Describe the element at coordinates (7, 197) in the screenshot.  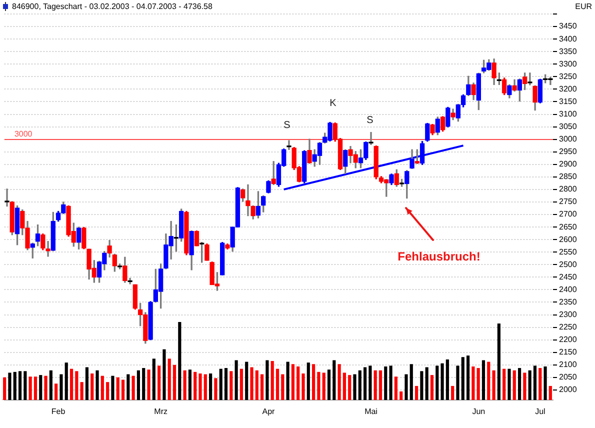
I see `candlestick` at that location.